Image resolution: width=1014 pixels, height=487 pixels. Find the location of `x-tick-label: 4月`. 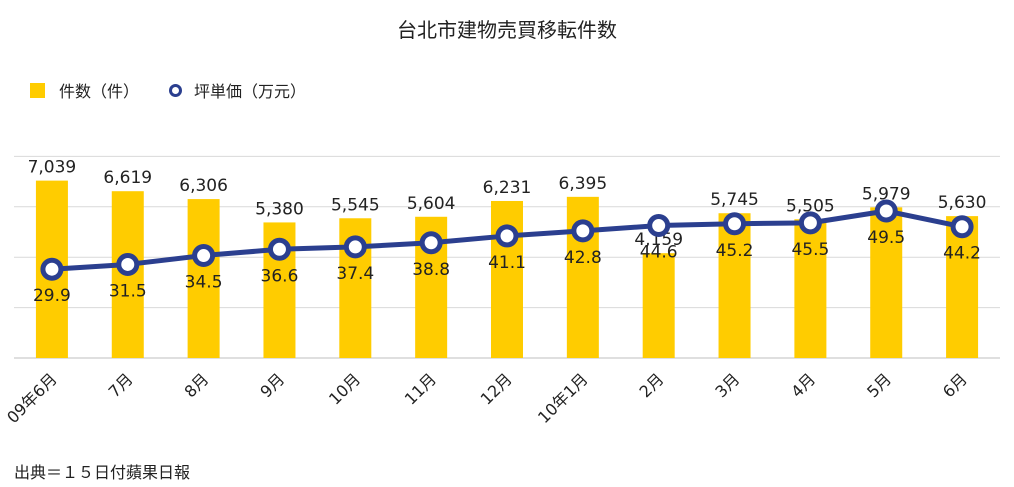

x-tick-label: 4月 is located at coordinates (803, 385).